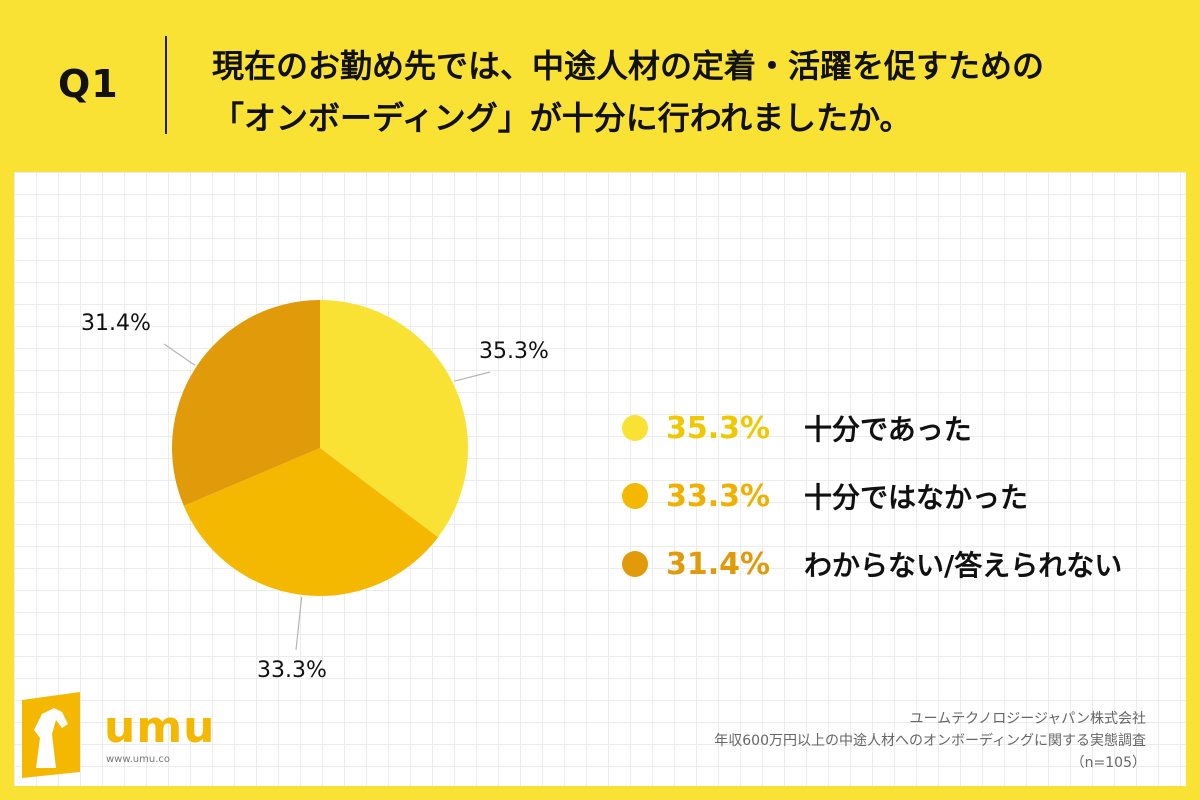 The height and width of the screenshot is (800, 1200). Describe the element at coordinates (628, 66) in the screenshot. I see `question-line-1: 現在のお勤め先では、中途人材の定着・活躍を促すための` at that location.